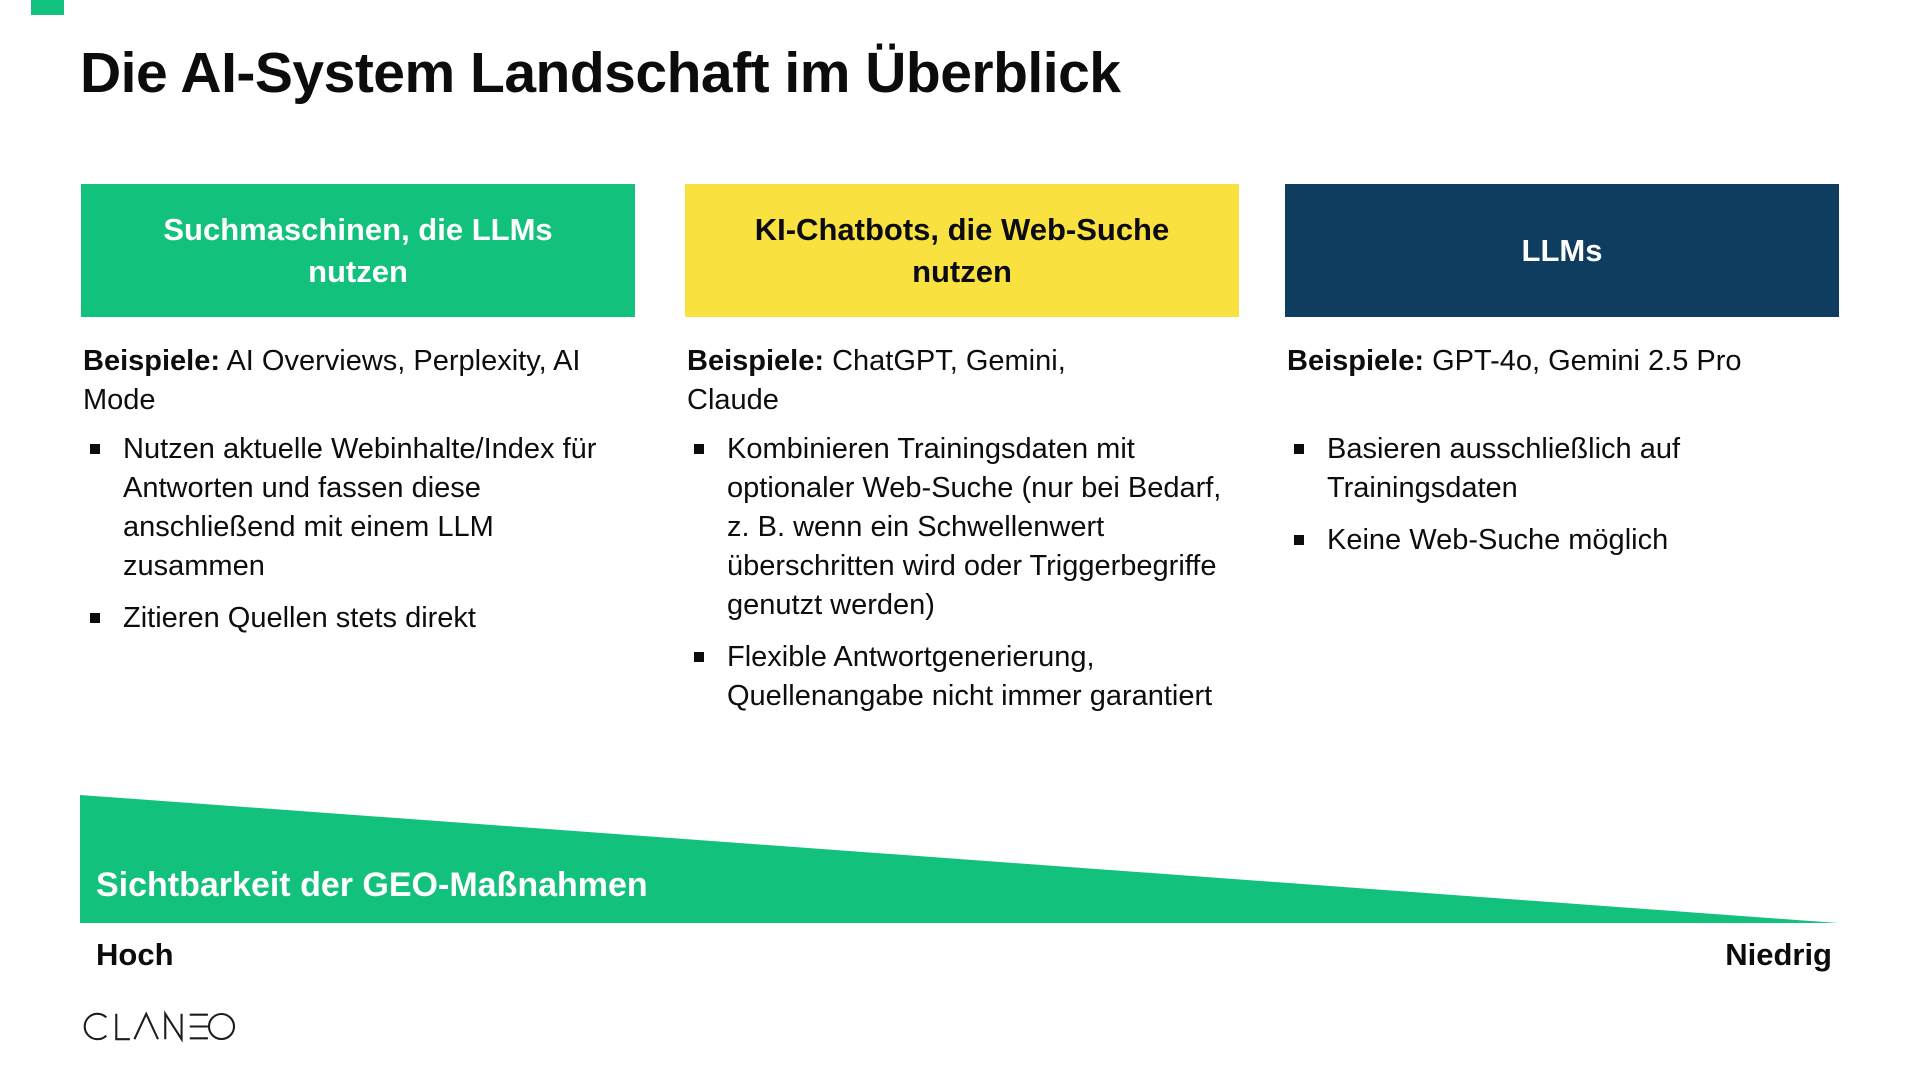 This screenshot has height=1080, width=1920. I want to click on examples-value: ChatGPT, Gemini, Claude, so click(876, 380).